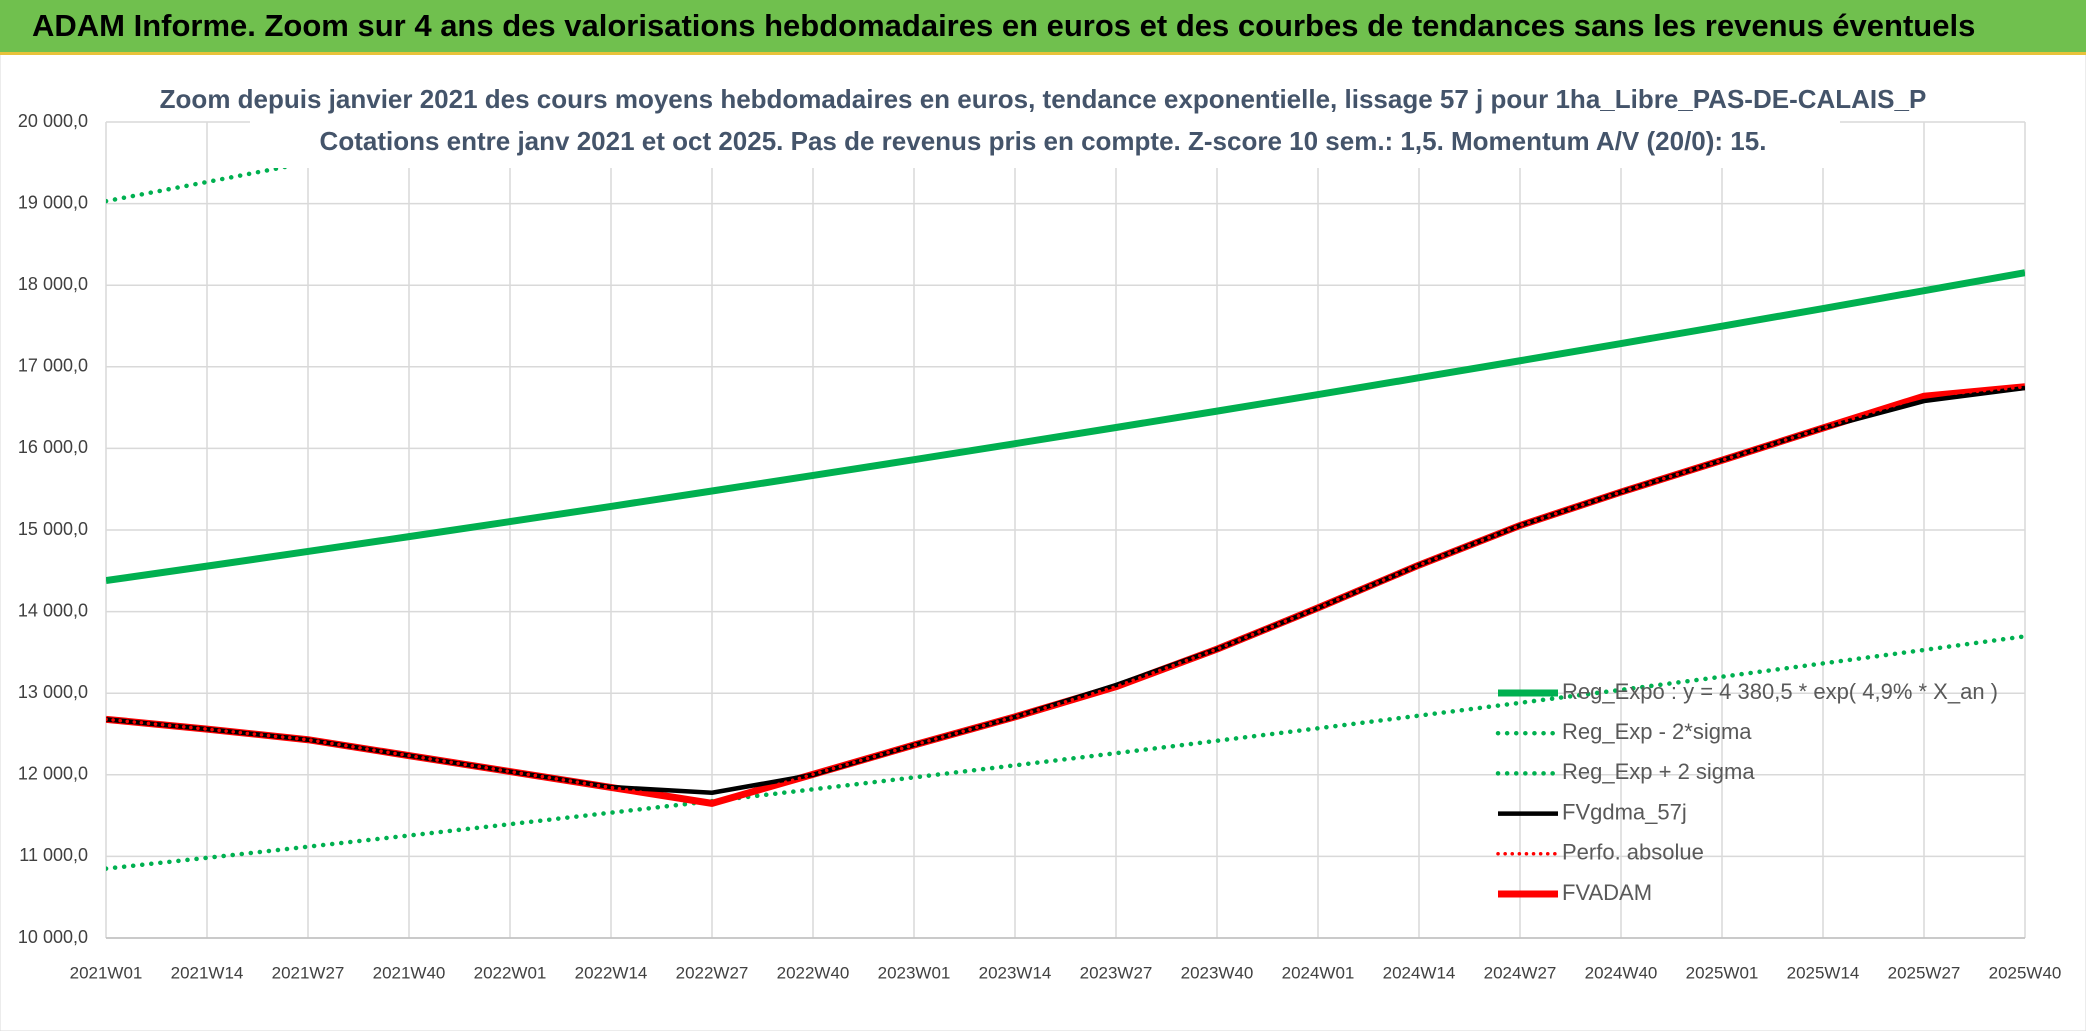 The image size is (2086, 1036). I want to click on x-tick-label: 2024W14, so click(1419, 972).